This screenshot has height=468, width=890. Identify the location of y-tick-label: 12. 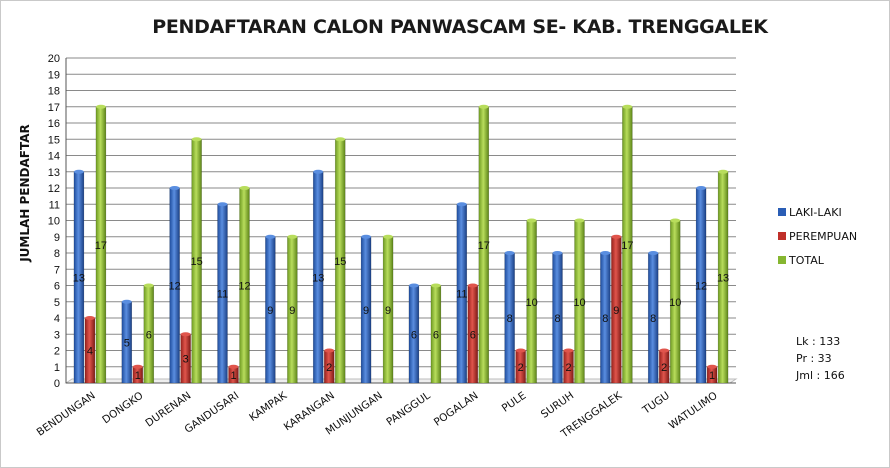
(54, 189).